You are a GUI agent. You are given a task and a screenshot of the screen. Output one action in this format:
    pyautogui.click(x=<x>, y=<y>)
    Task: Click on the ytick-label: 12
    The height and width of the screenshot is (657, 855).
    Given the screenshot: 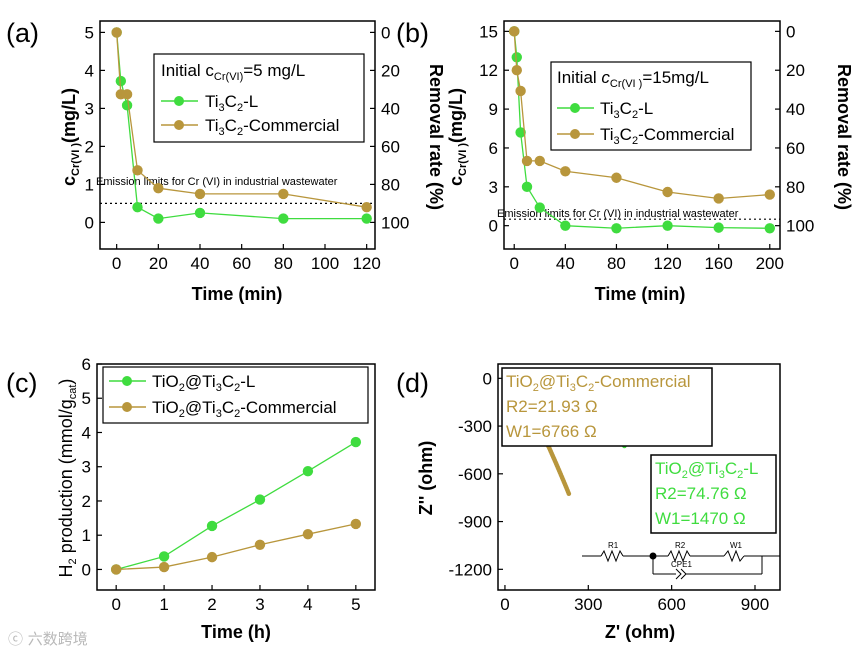 What is the action you would take?
    pyautogui.click(x=488, y=70)
    